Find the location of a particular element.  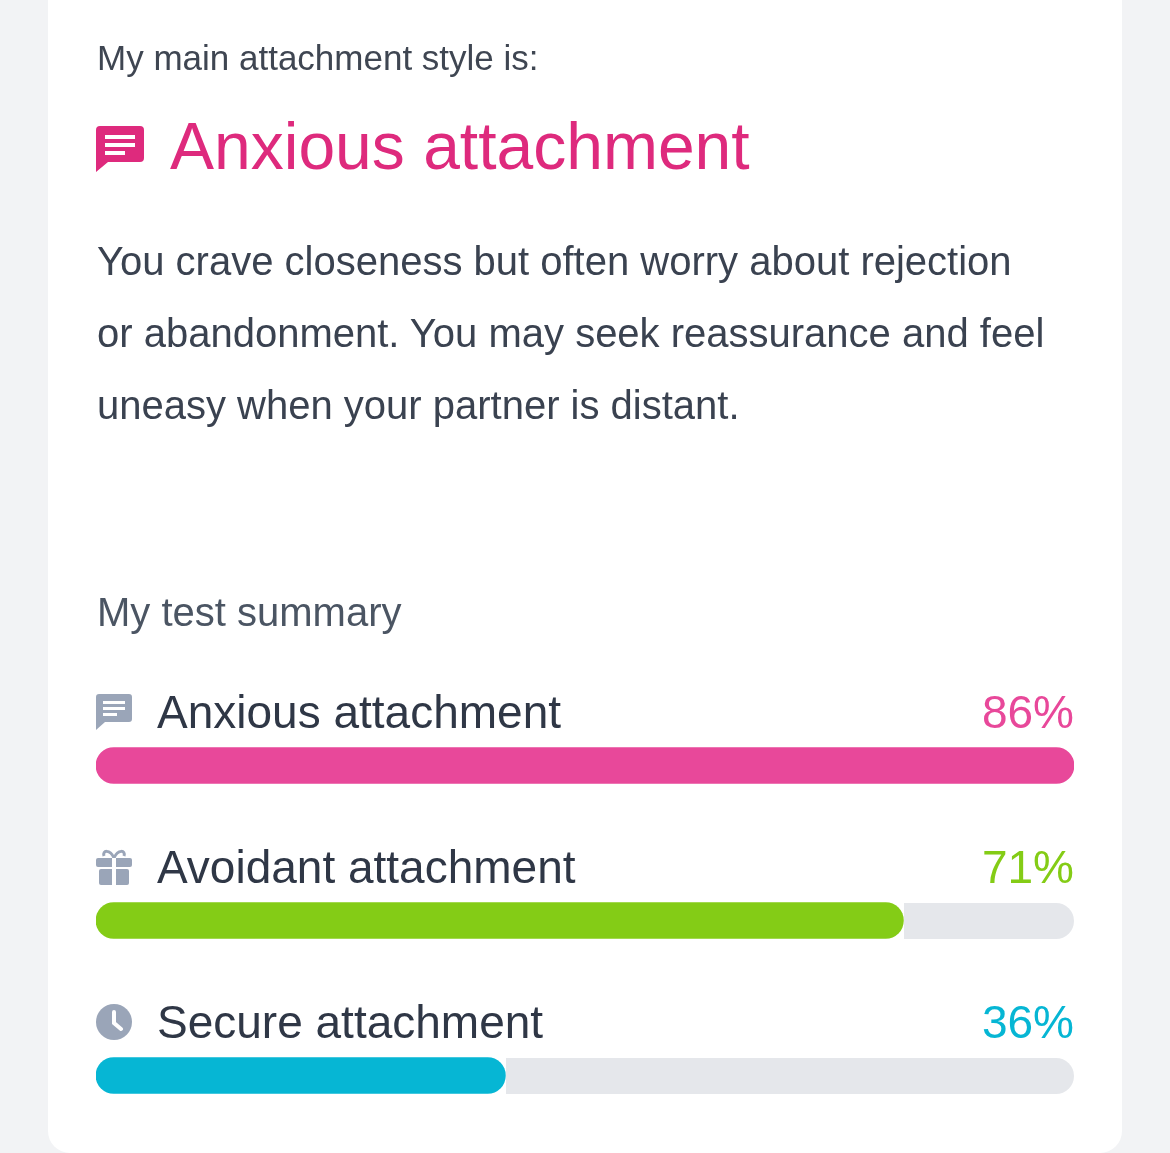

text: My main attachment style is: is located at coordinates (318, 58).